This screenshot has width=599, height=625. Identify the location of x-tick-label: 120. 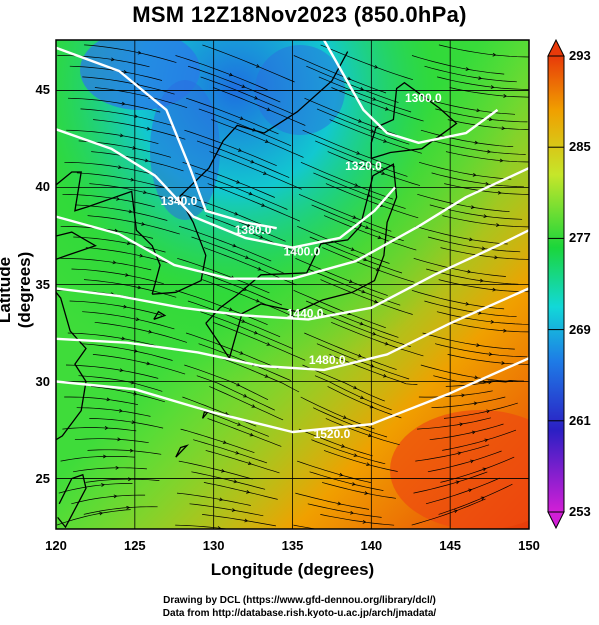
(56, 545).